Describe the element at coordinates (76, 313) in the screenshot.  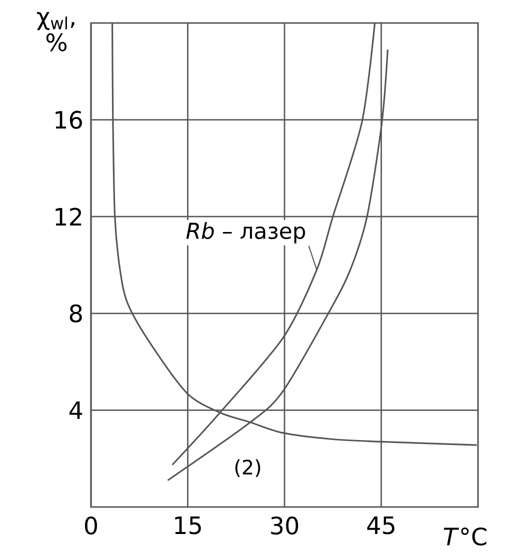
I see `y-tick-label: 8` at that location.